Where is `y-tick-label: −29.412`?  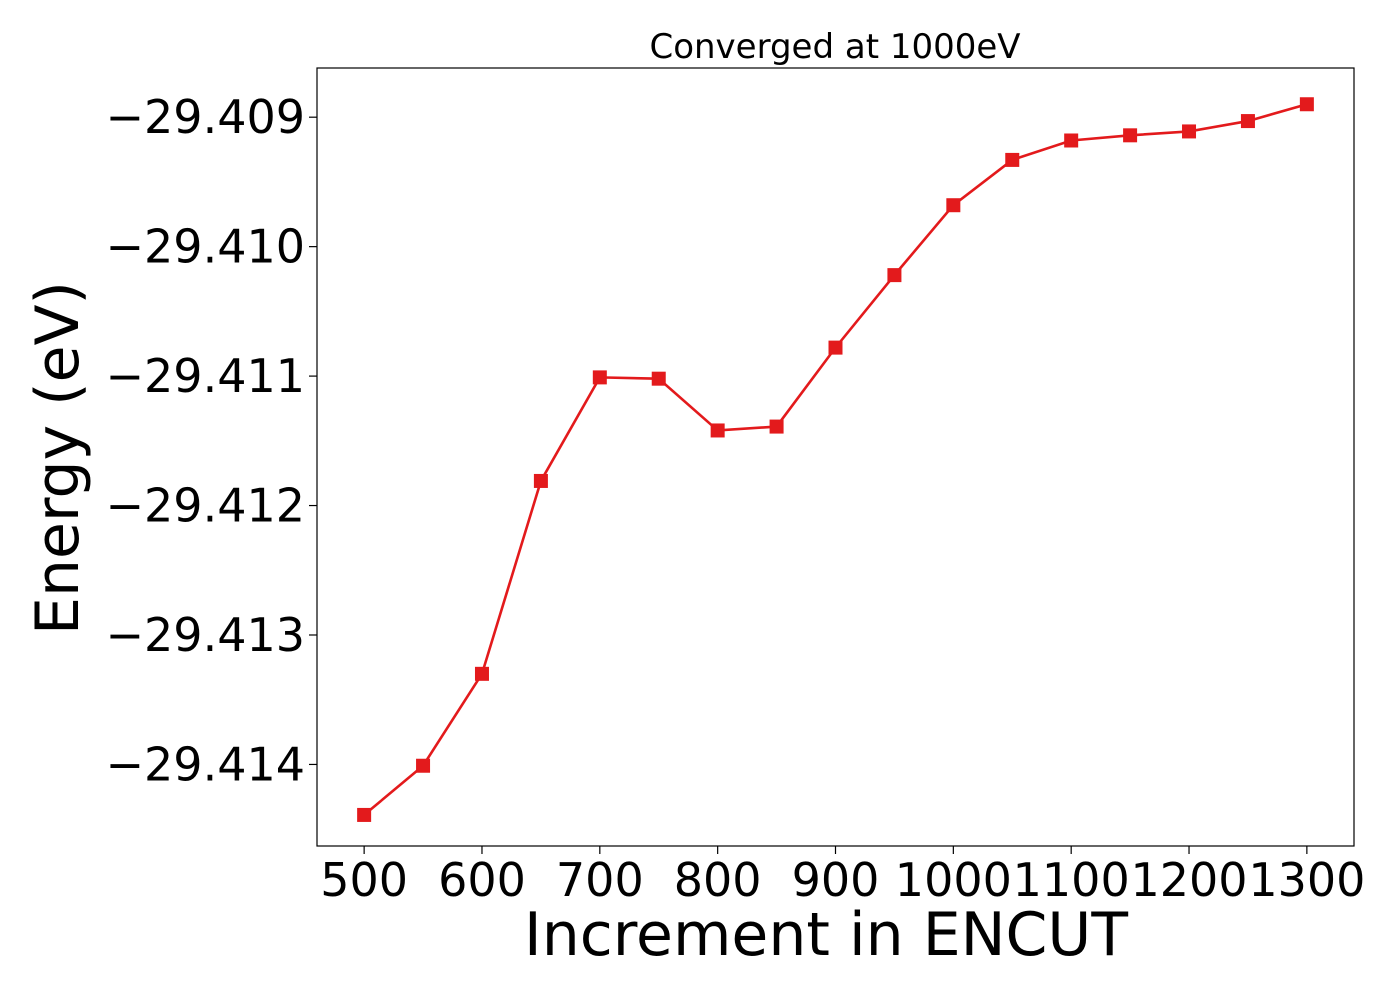 y-tick-label: −29.412 is located at coordinates (206, 506).